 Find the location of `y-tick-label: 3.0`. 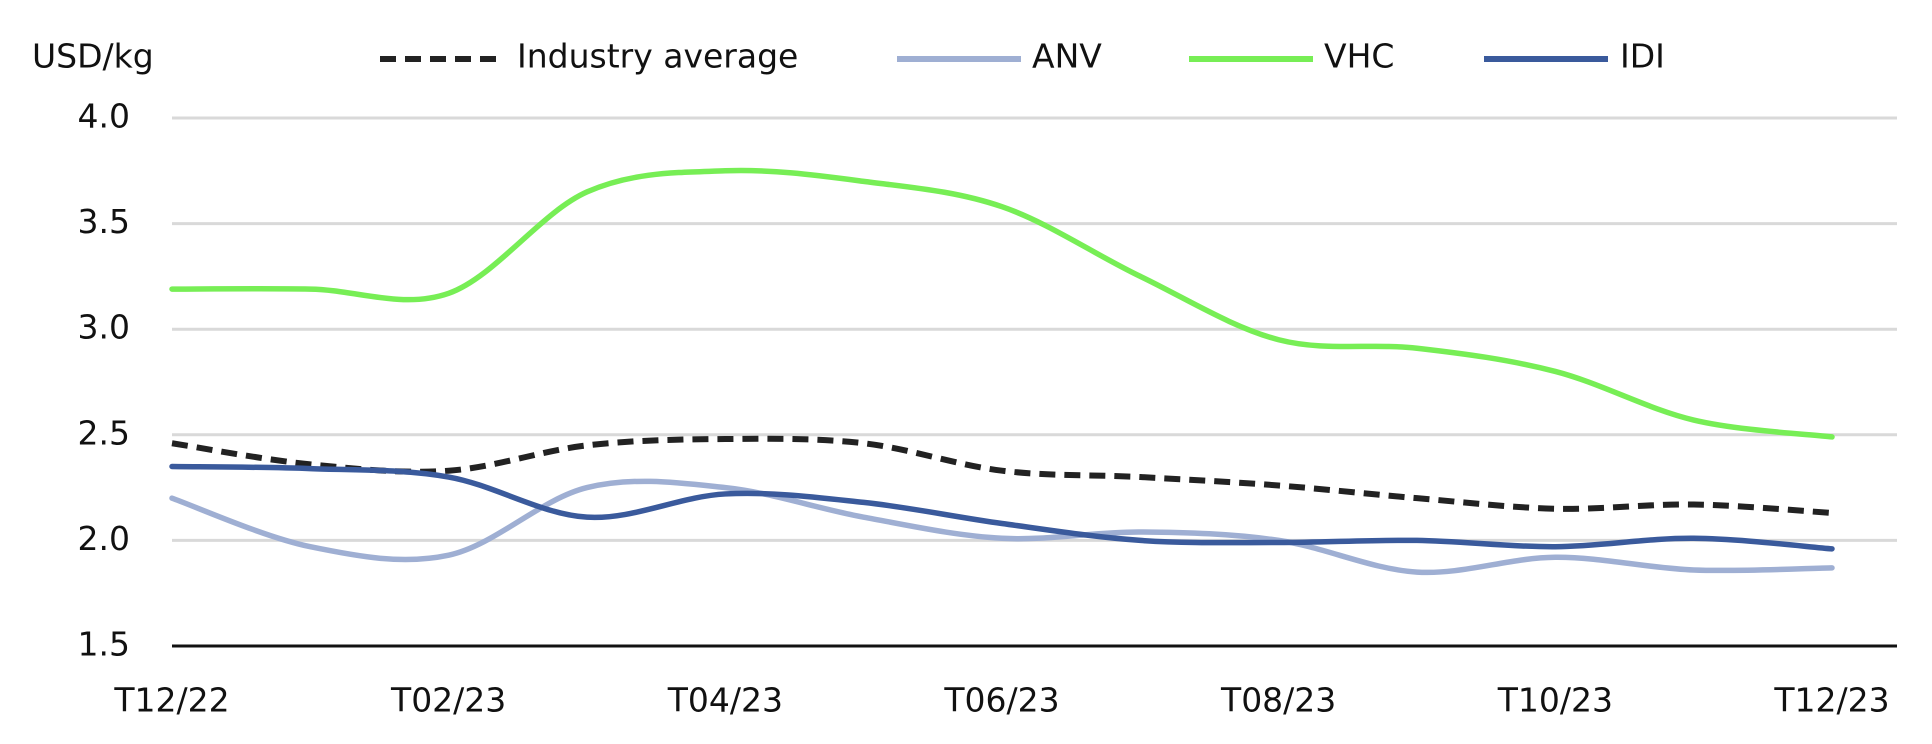

y-tick-label: 3.0 is located at coordinates (104, 327).